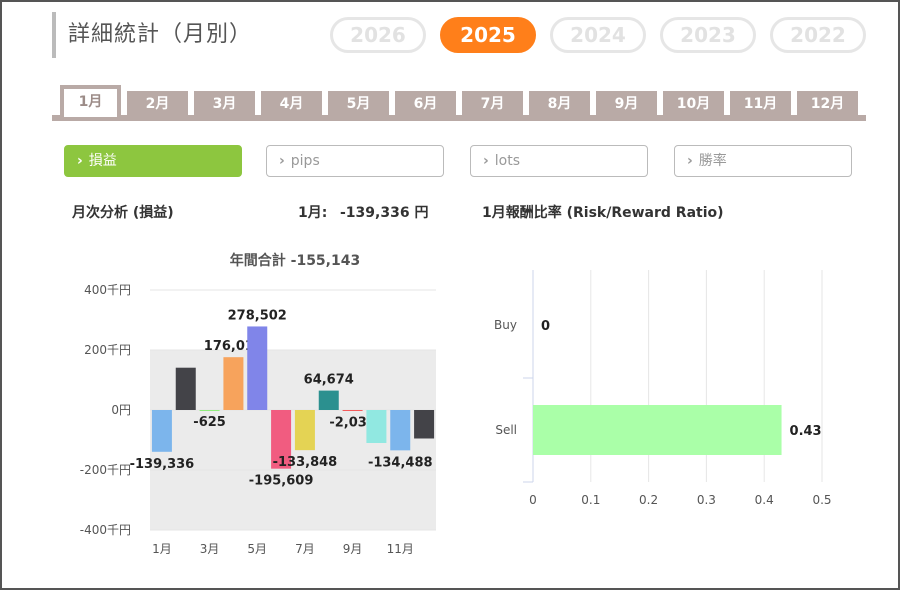 This screenshot has width=900, height=590. Describe the element at coordinates (384, 213) in the screenshot. I see `month-value: -139,336 円` at that location.